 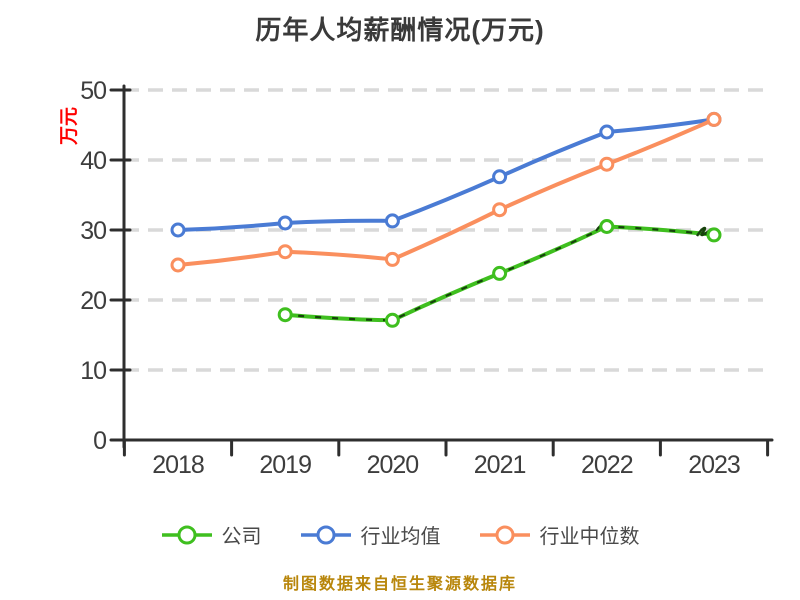 What do you see at coordinates (178, 465) in the screenshot?
I see `x-tick-label: 2018` at bounding box center [178, 465].